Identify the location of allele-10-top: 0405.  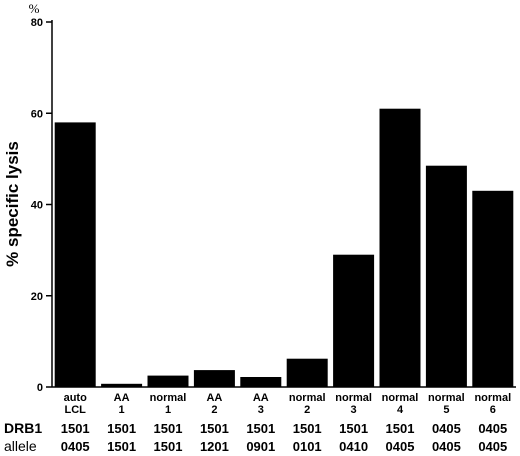
(492, 428).